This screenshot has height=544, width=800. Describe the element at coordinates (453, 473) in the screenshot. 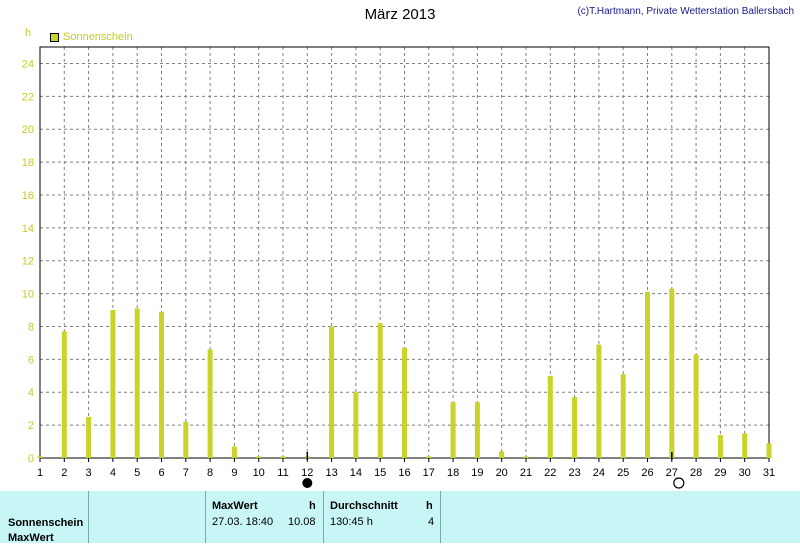

I see `x-tick-label: 18` at that location.